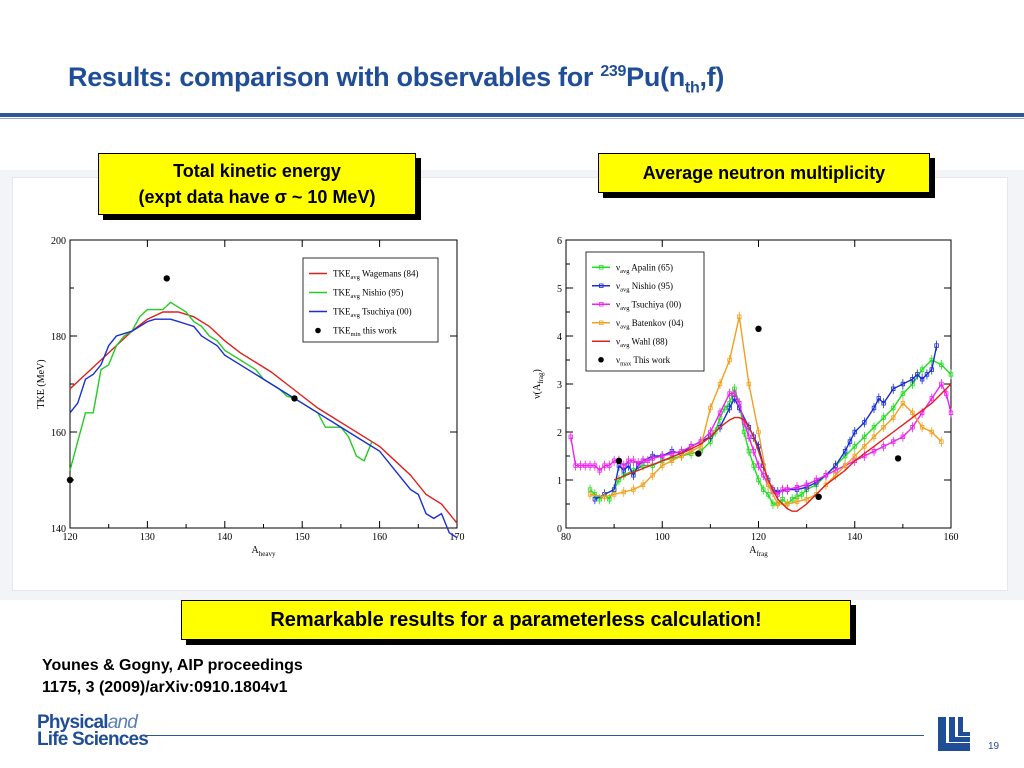 The height and width of the screenshot is (768, 1024). Describe the element at coordinates (559, 241) in the screenshot. I see `y-tick-label: 6` at that location.